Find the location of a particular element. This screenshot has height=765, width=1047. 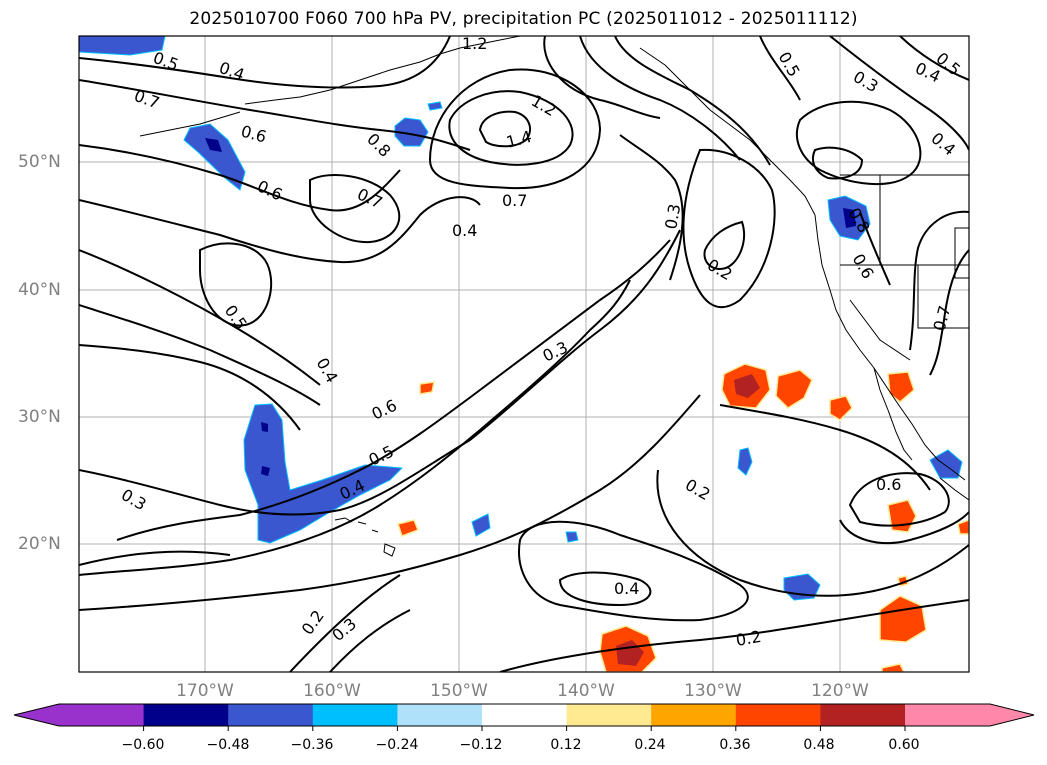

colorbar-tick-label: −0.60 is located at coordinates (143, 745).